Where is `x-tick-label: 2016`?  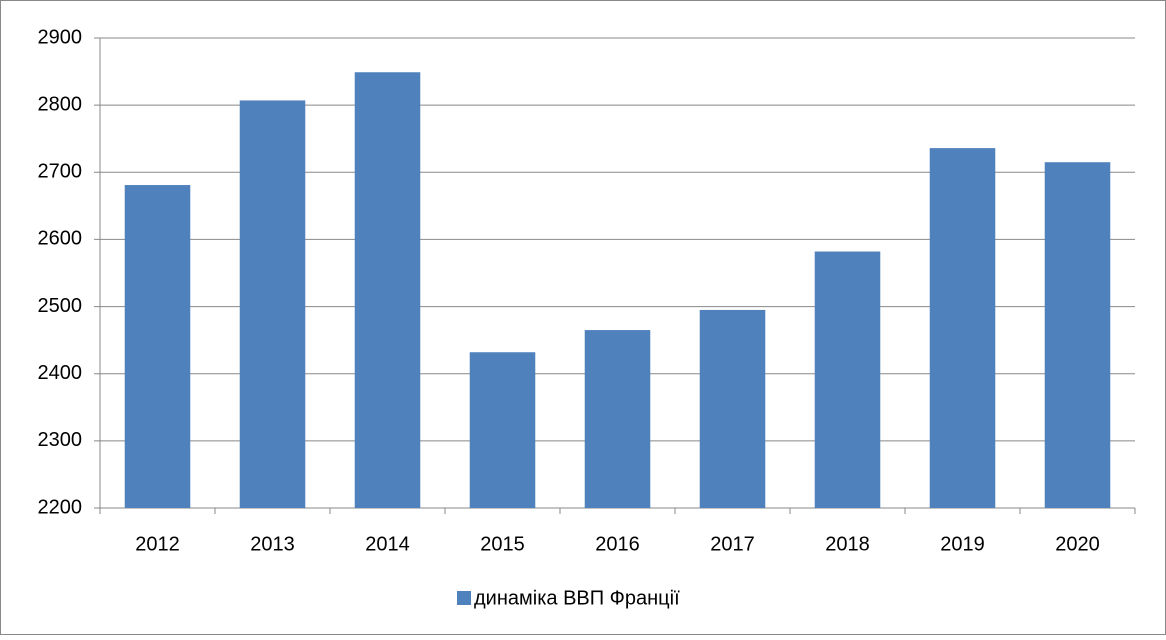
x-tick-label: 2016 is located at coordinates (617, 544).